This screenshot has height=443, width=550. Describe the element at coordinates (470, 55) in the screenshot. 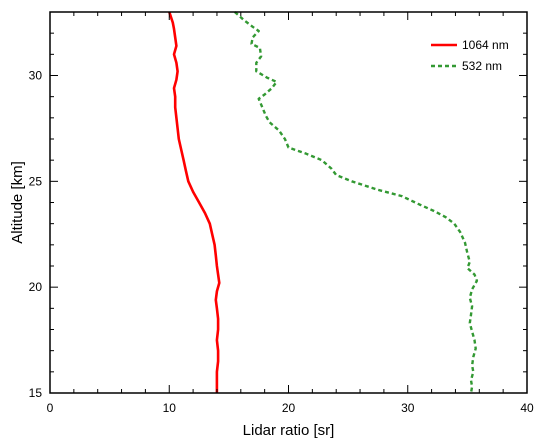

I see `legend: 1064 nm 532 nm` at that location.